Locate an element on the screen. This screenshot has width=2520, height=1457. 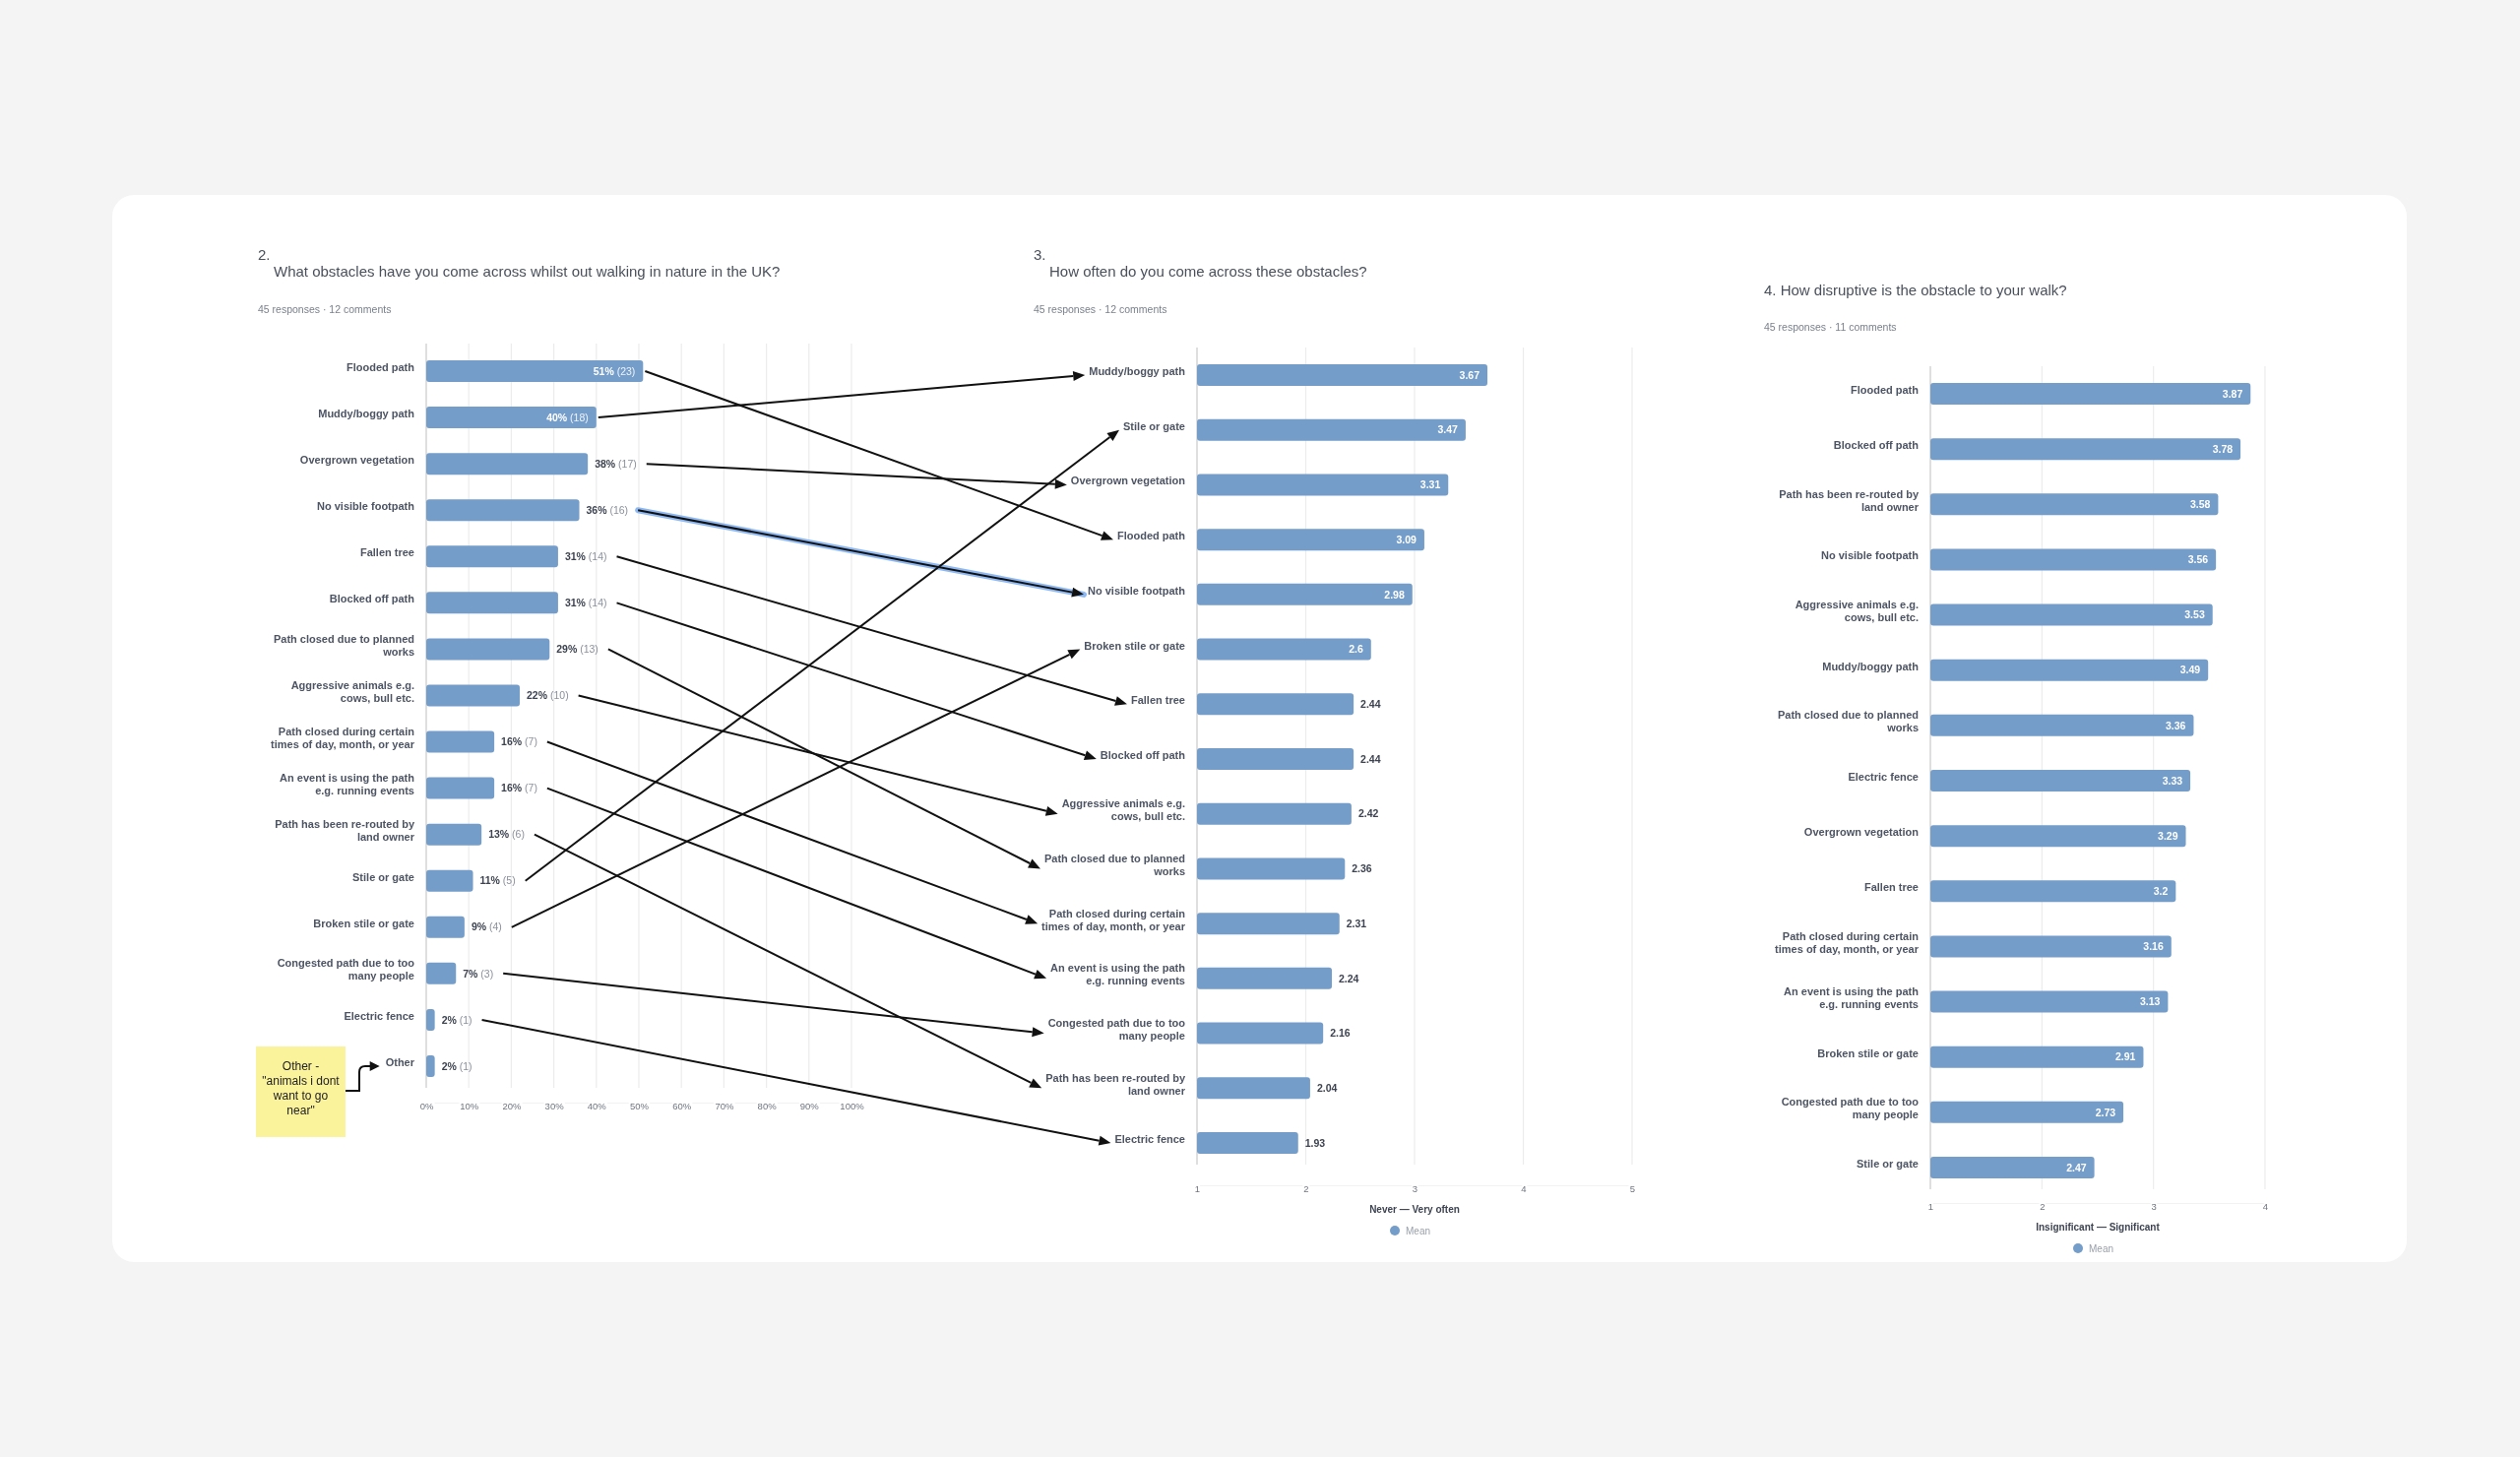
data-label: 2.04 is located at coordinates (1327, 1087).